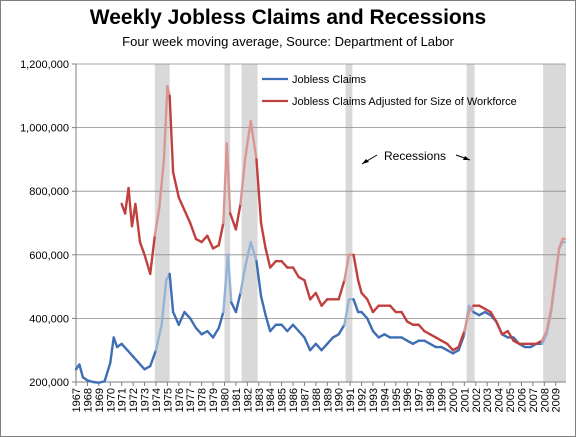  What do you see at coordinates (420, 400) in the screenshot?
I see `x-tick-label: 1997` at bounding box center [420, 400].